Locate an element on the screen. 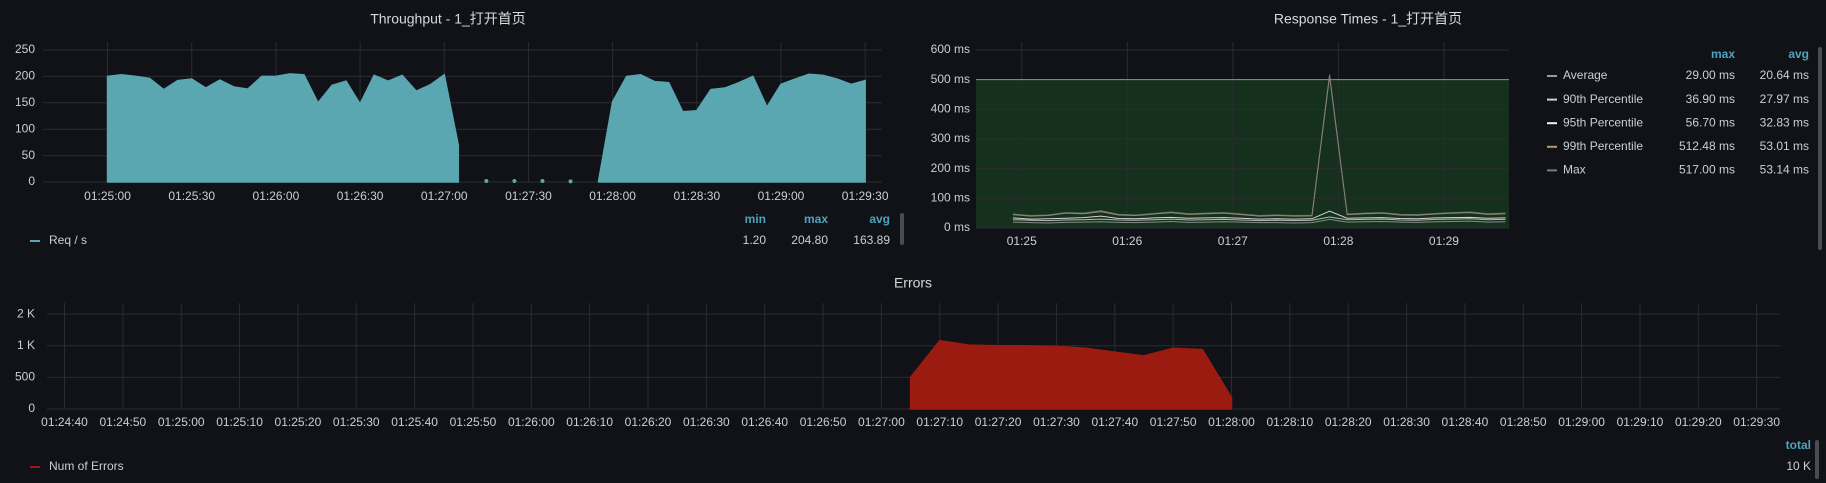 This screenshot has height=483, width=1826. legend-label: Num of Errors is located at coordinates (86, 466).